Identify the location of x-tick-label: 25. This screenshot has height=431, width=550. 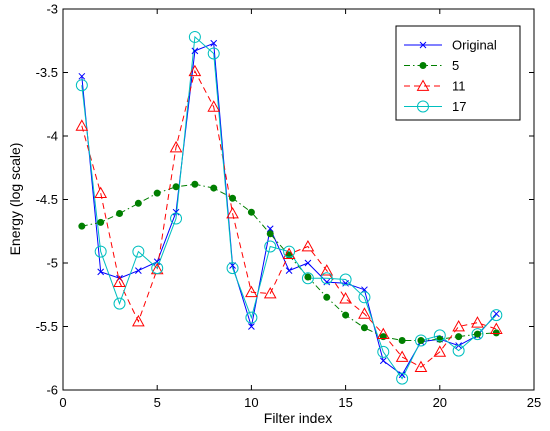
(534, 402).